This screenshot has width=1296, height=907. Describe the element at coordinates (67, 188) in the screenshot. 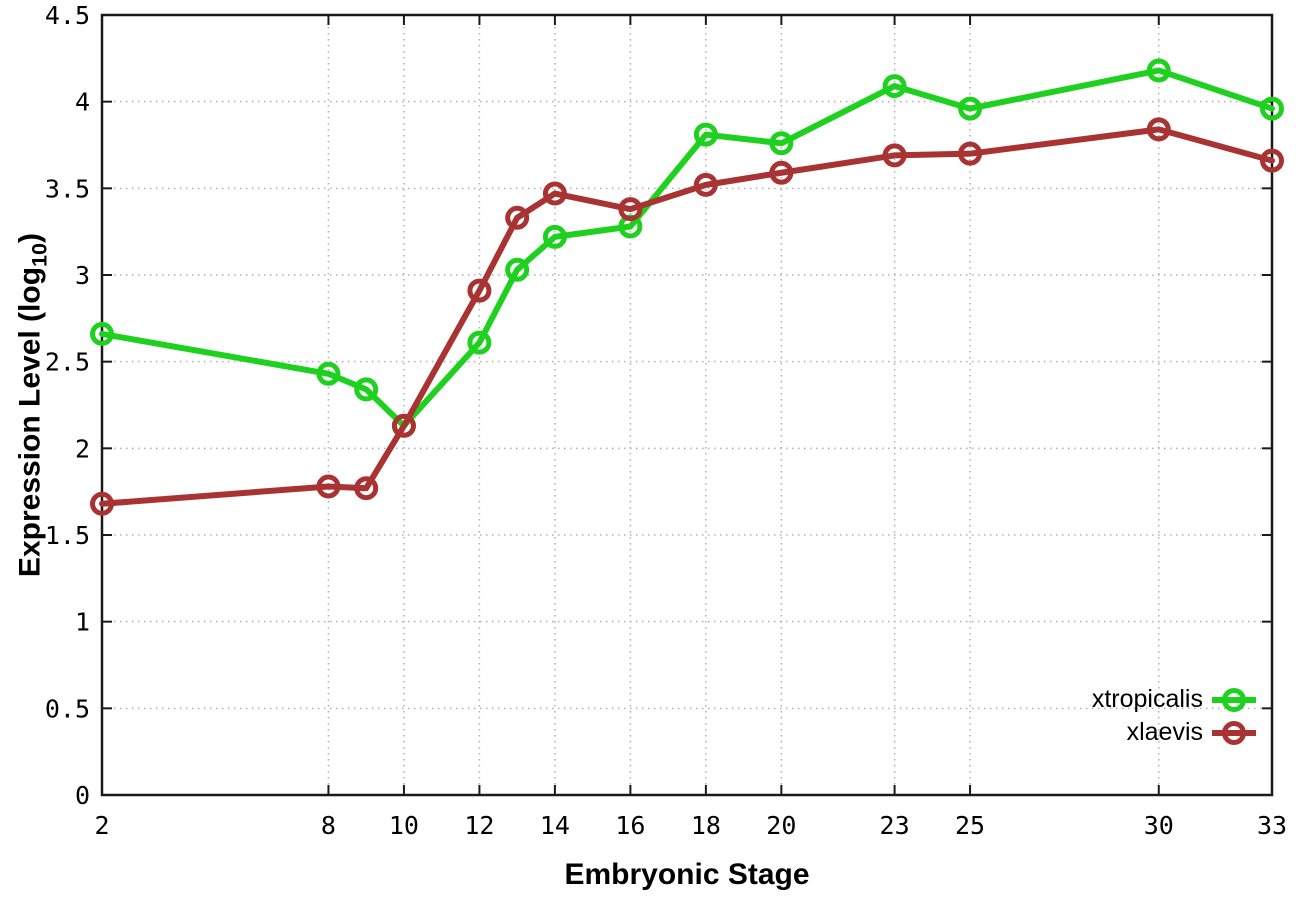

I see `y-tick-label: 3.5` at that location.